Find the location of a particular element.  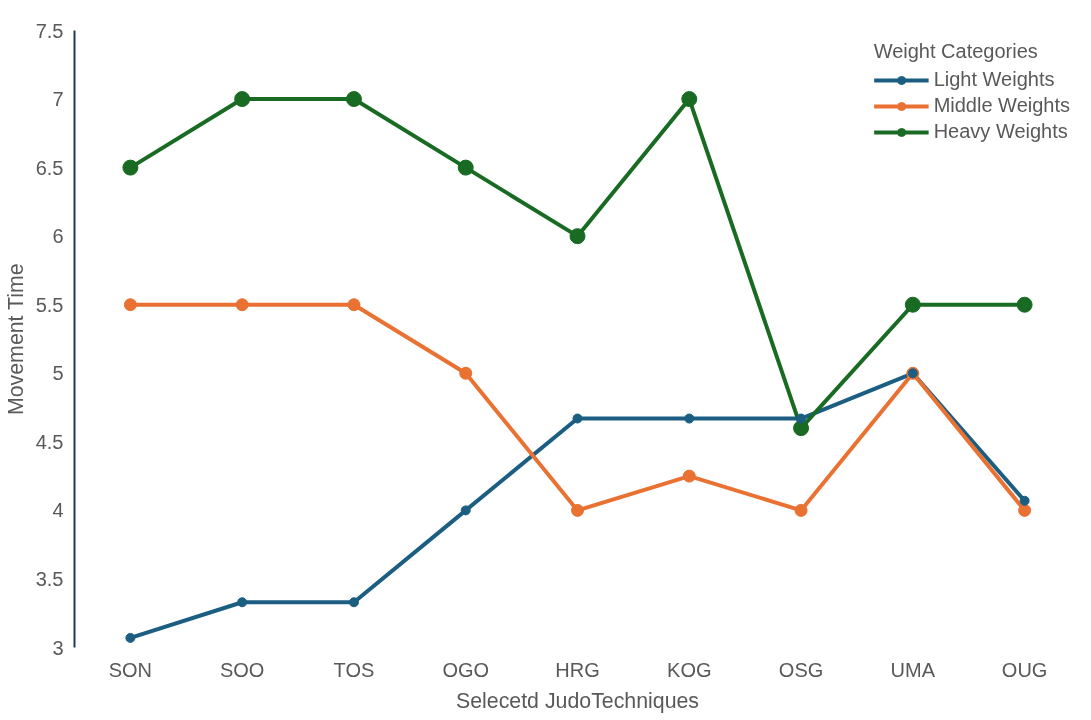

legend-label: Light Weights is located at coordinates (994, 79).